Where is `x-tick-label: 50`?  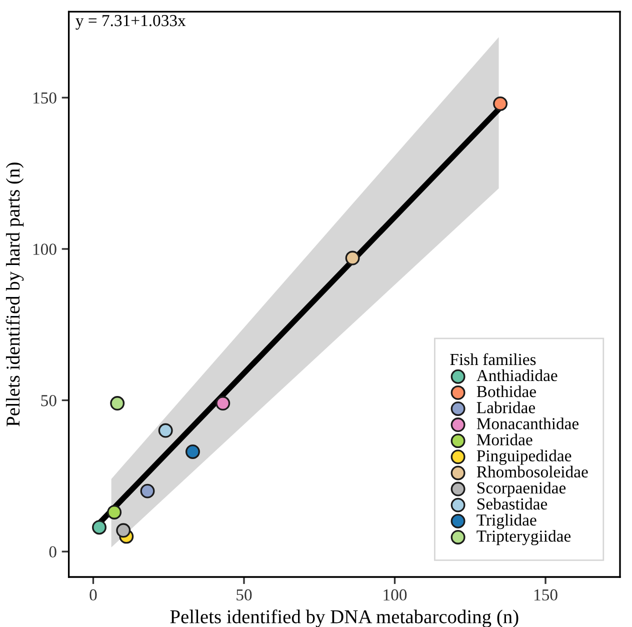
x-tick-label: 50 is located at coordinates (244, 595).